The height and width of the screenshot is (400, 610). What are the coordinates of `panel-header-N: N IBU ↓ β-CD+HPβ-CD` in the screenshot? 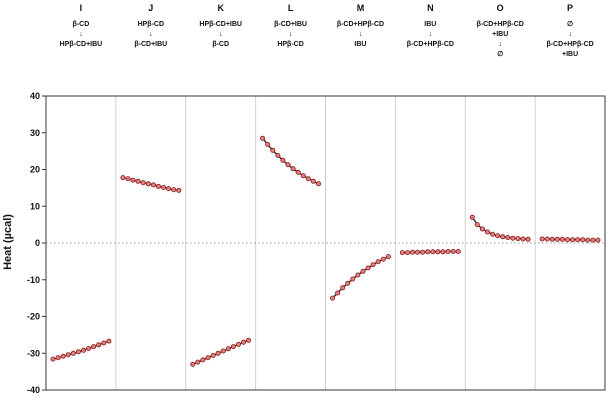 It's located at (430, 47).